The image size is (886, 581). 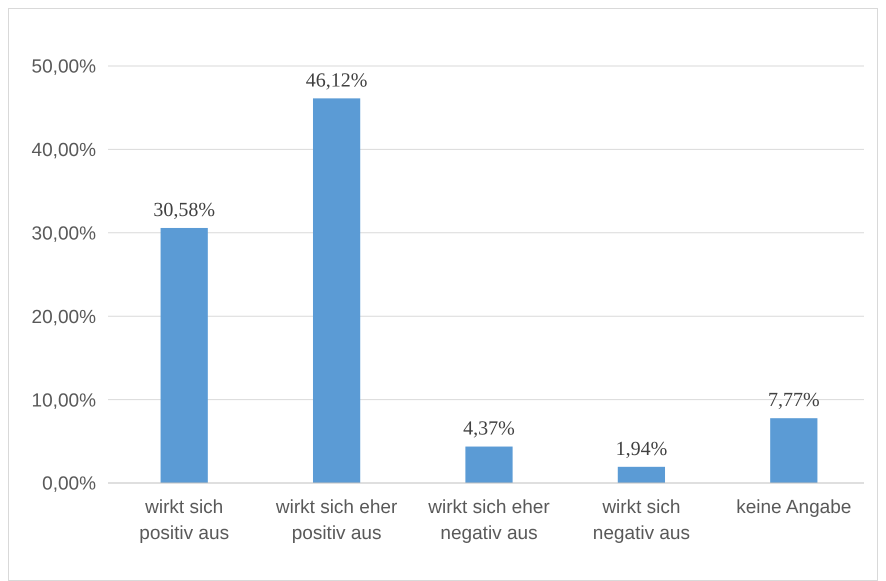 What do you see at coordinates (69, 484) in the screenshot?
I see `y-tick-label: 0,00%` at bounding box center [69, 484].